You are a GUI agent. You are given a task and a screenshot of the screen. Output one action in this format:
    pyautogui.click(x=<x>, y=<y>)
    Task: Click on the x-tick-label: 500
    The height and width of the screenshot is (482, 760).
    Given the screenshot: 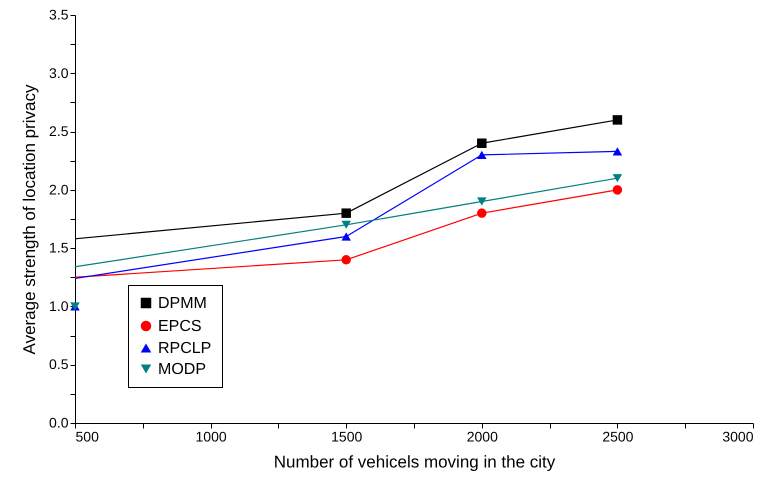 What is the action you would take?
    pyautogui.click(x=88, y=436)
    